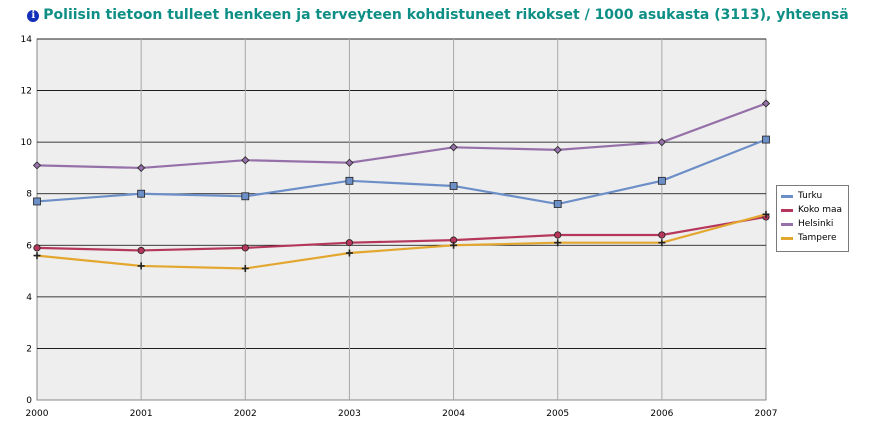  I want to click on y-tick-label: 6, so click(29, 246).